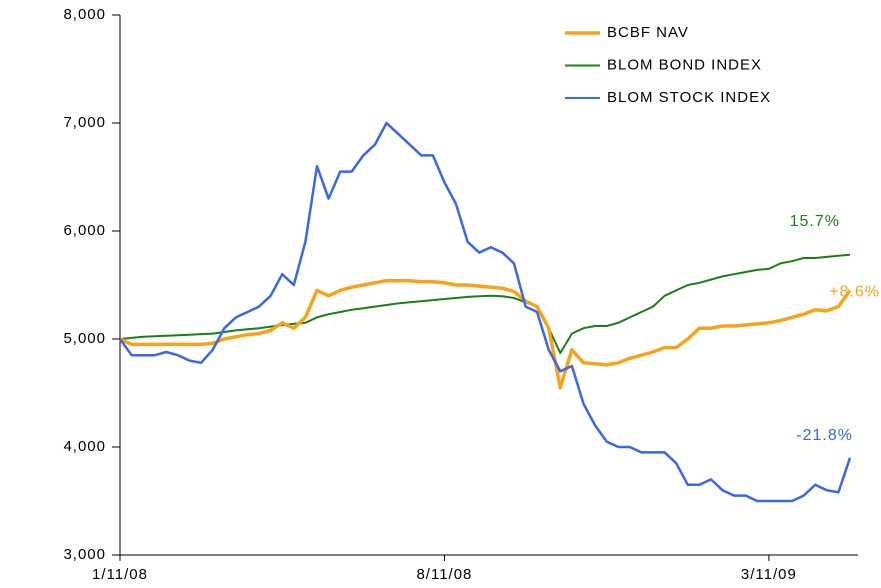 This screenshot has height=588, width=881. I want to click on y-tick-label: 7,000, so click(84, 122).